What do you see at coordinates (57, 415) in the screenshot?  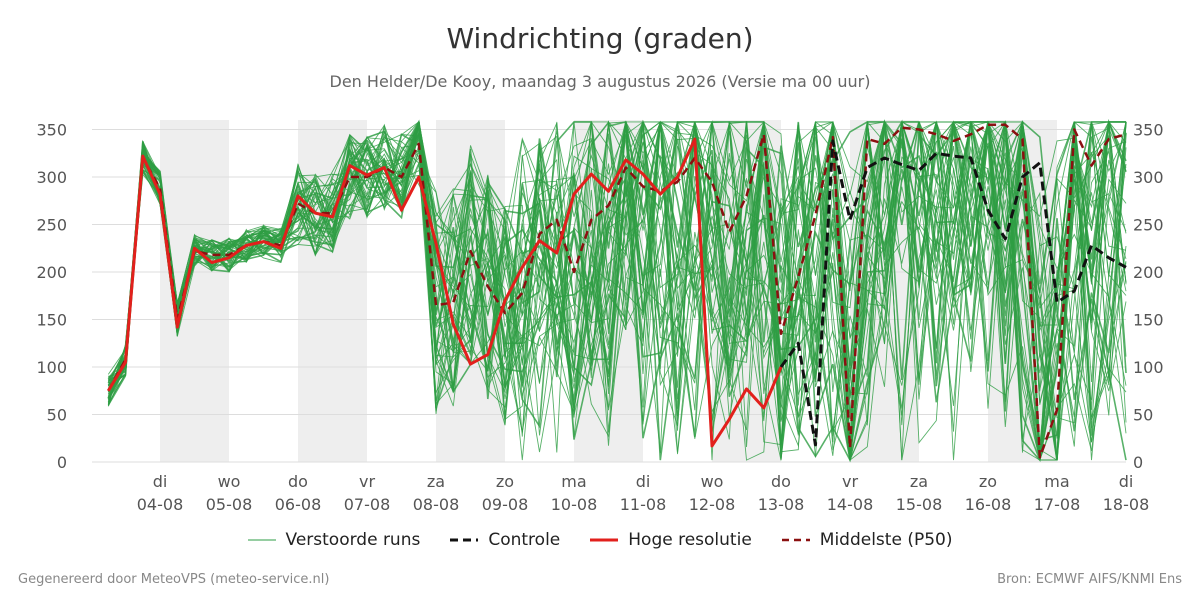 I see `y-tick-left-50: 50` at bounding box center [57, 415].